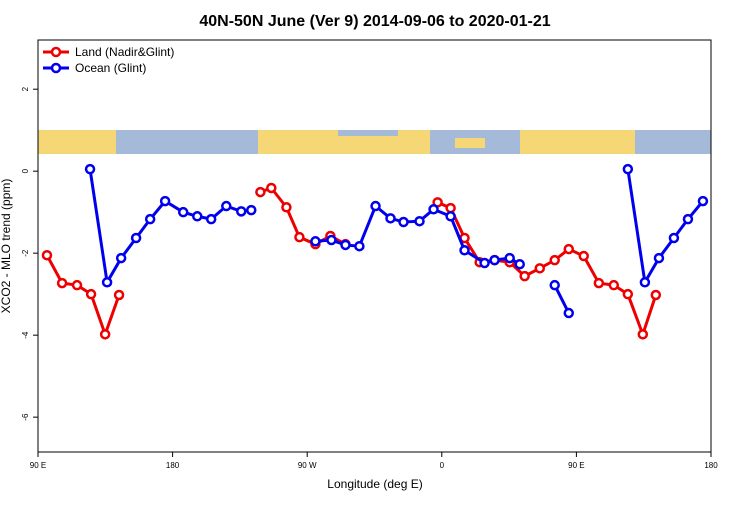 The width and height of the screenshot is (750, 505). What do you see at coordinates (110, 68) in the screenshot?
I see `legend-label: Ocean (Glint)` at bounding box center [110, 68].